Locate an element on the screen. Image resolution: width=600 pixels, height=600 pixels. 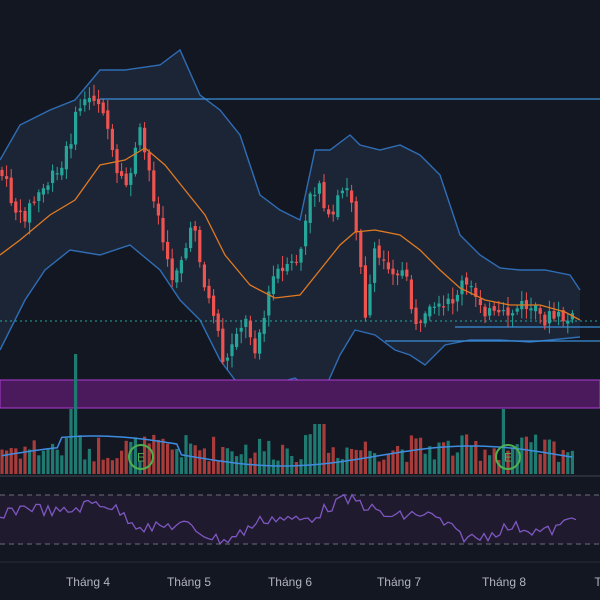
time-axis-label-thang-7: Tháng 7 is located at coordinates (399, 582).